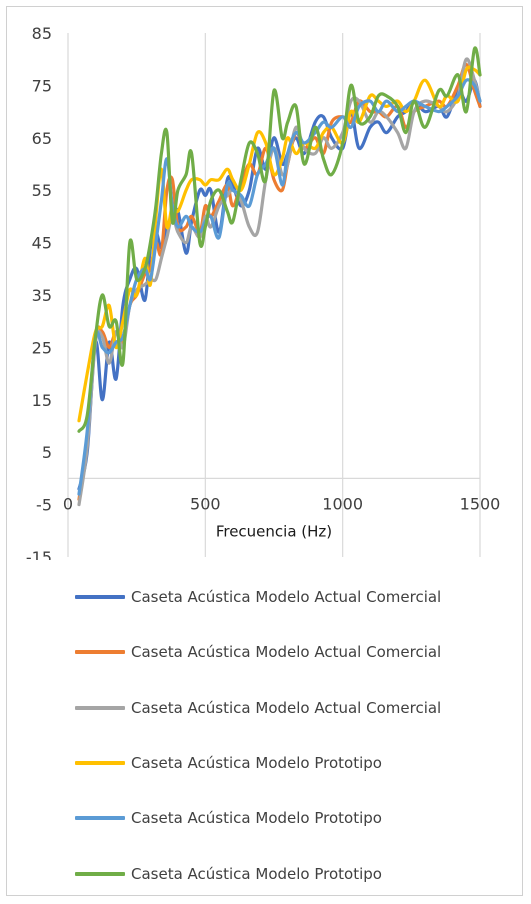 This screenshot has width=531, height=904. I want to click on y-tick-label: 75, so click(42, 85).